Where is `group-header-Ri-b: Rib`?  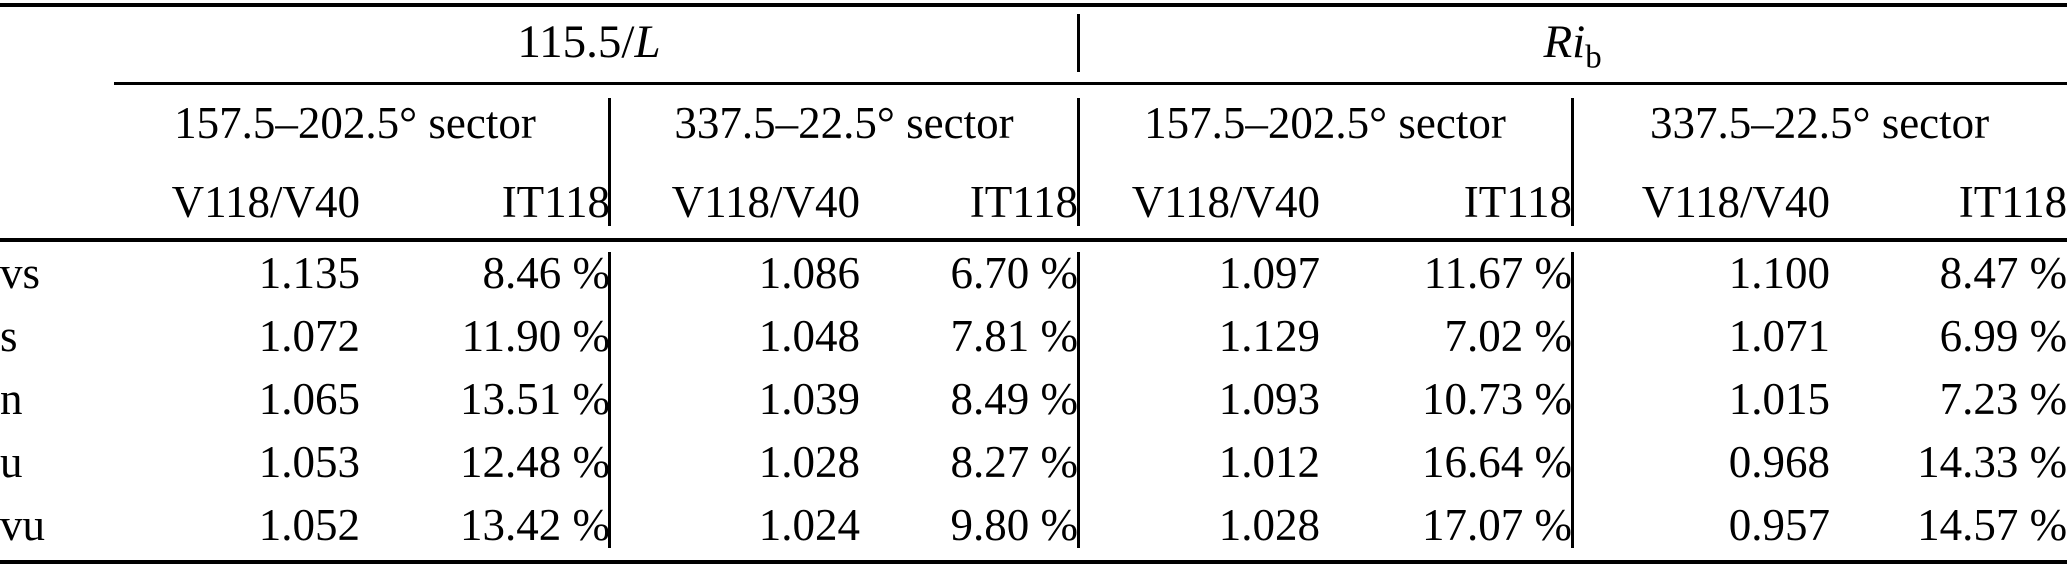
group-header-Ri-b: Rib is located at coordinates (1572, 42).